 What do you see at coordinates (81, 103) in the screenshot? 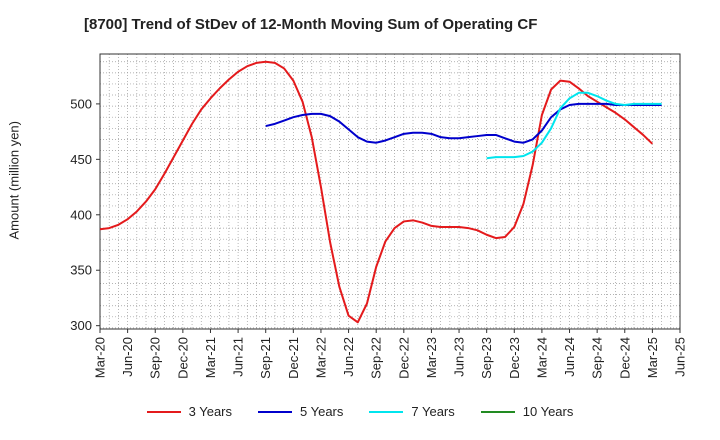
I see `y-tick-label-500: 500` at bounding box center [81, 103].